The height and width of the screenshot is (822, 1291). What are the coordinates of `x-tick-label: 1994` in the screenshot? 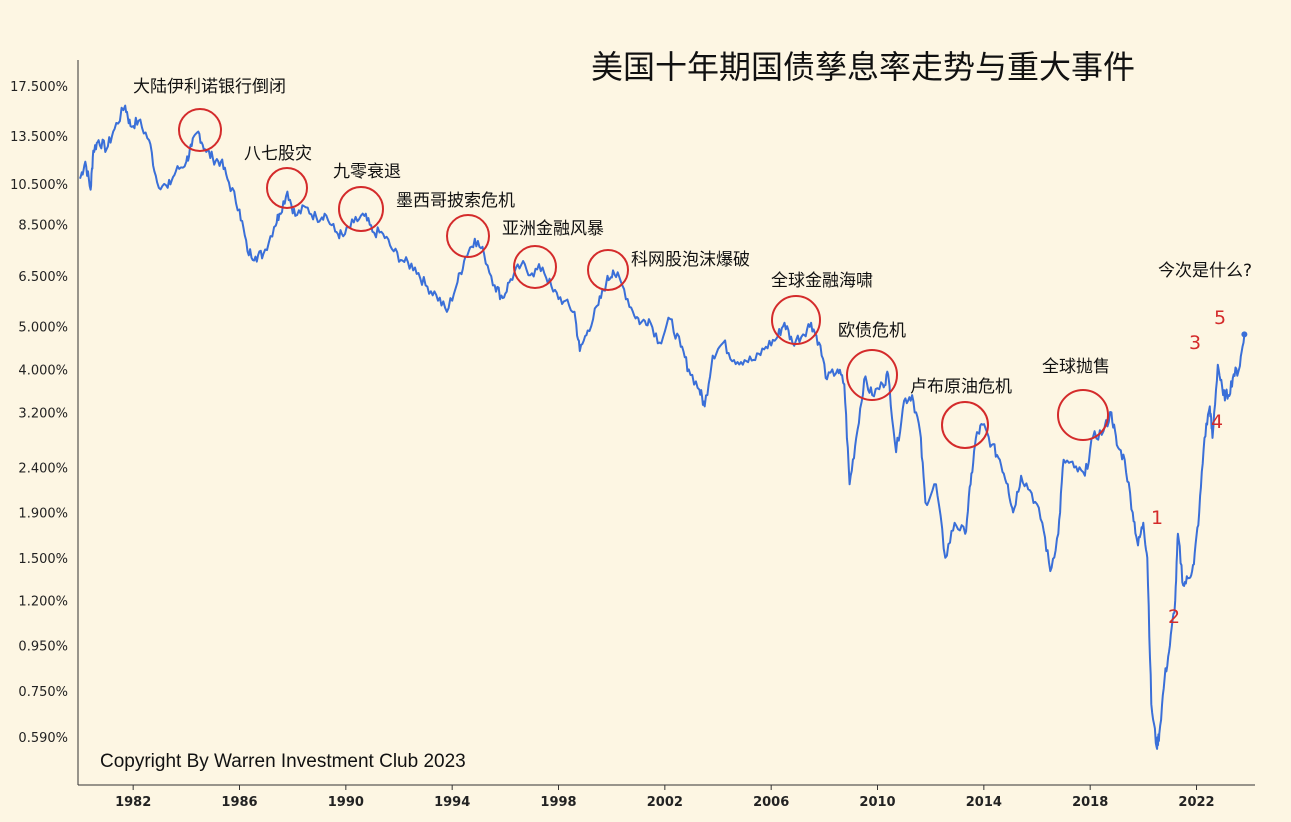 It's located at (452, 802).